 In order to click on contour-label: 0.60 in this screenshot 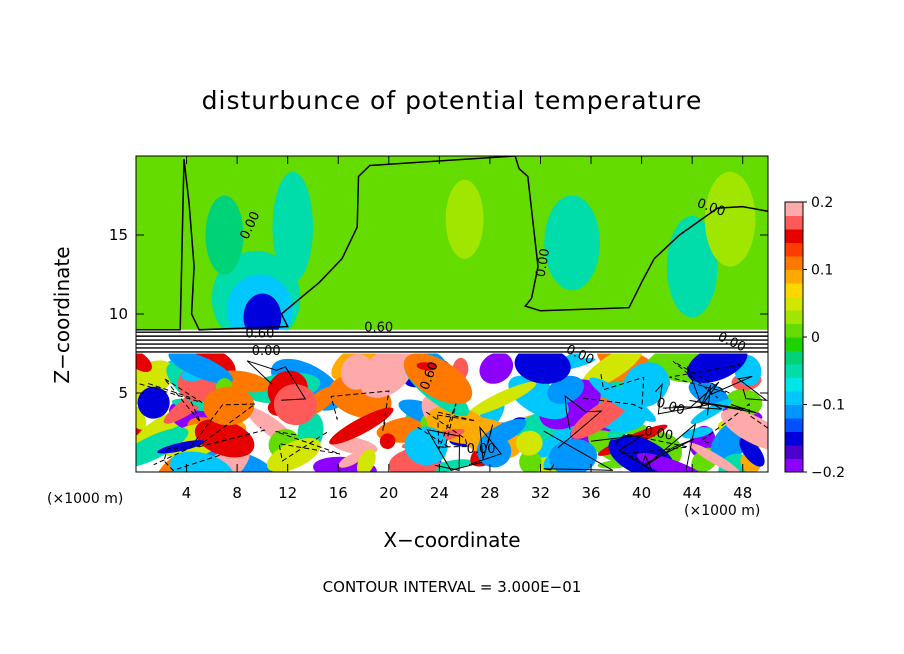, I will do `click(259, 334)`.